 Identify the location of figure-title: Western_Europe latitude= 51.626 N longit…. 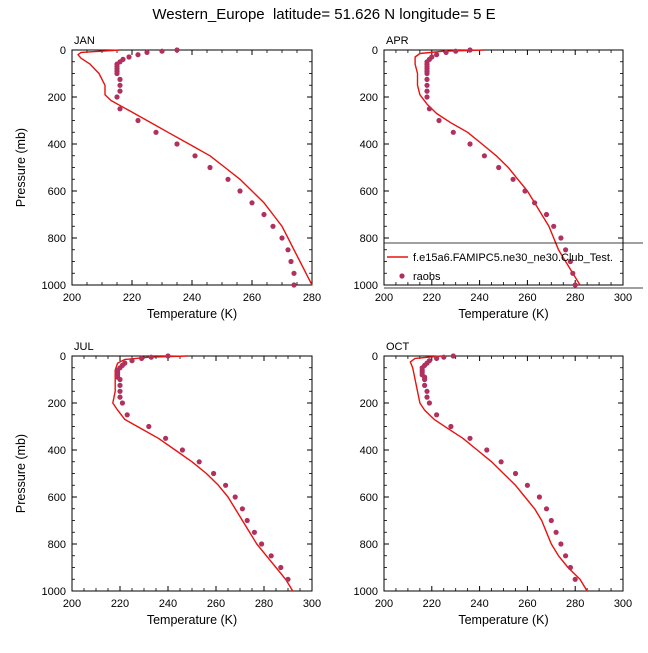
(324, 14).